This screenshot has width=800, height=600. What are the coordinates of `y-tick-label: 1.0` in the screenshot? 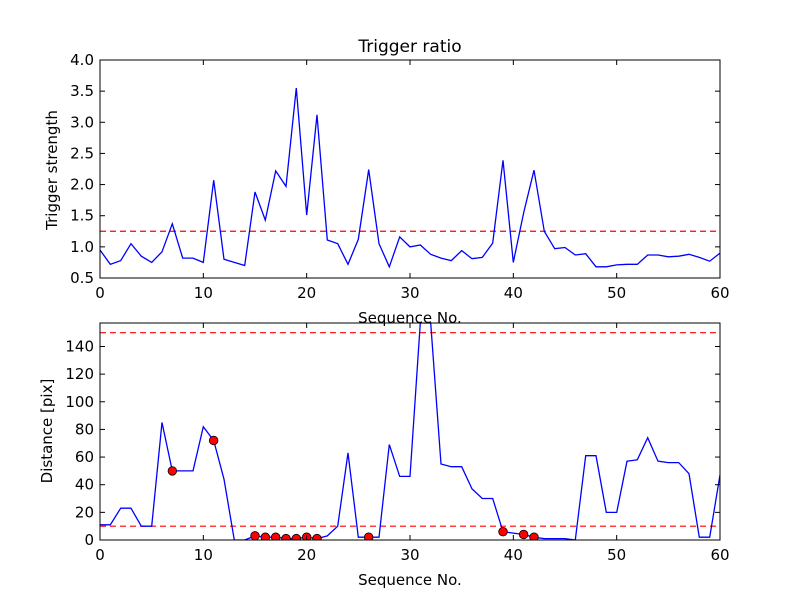 It's located at (82, 247).